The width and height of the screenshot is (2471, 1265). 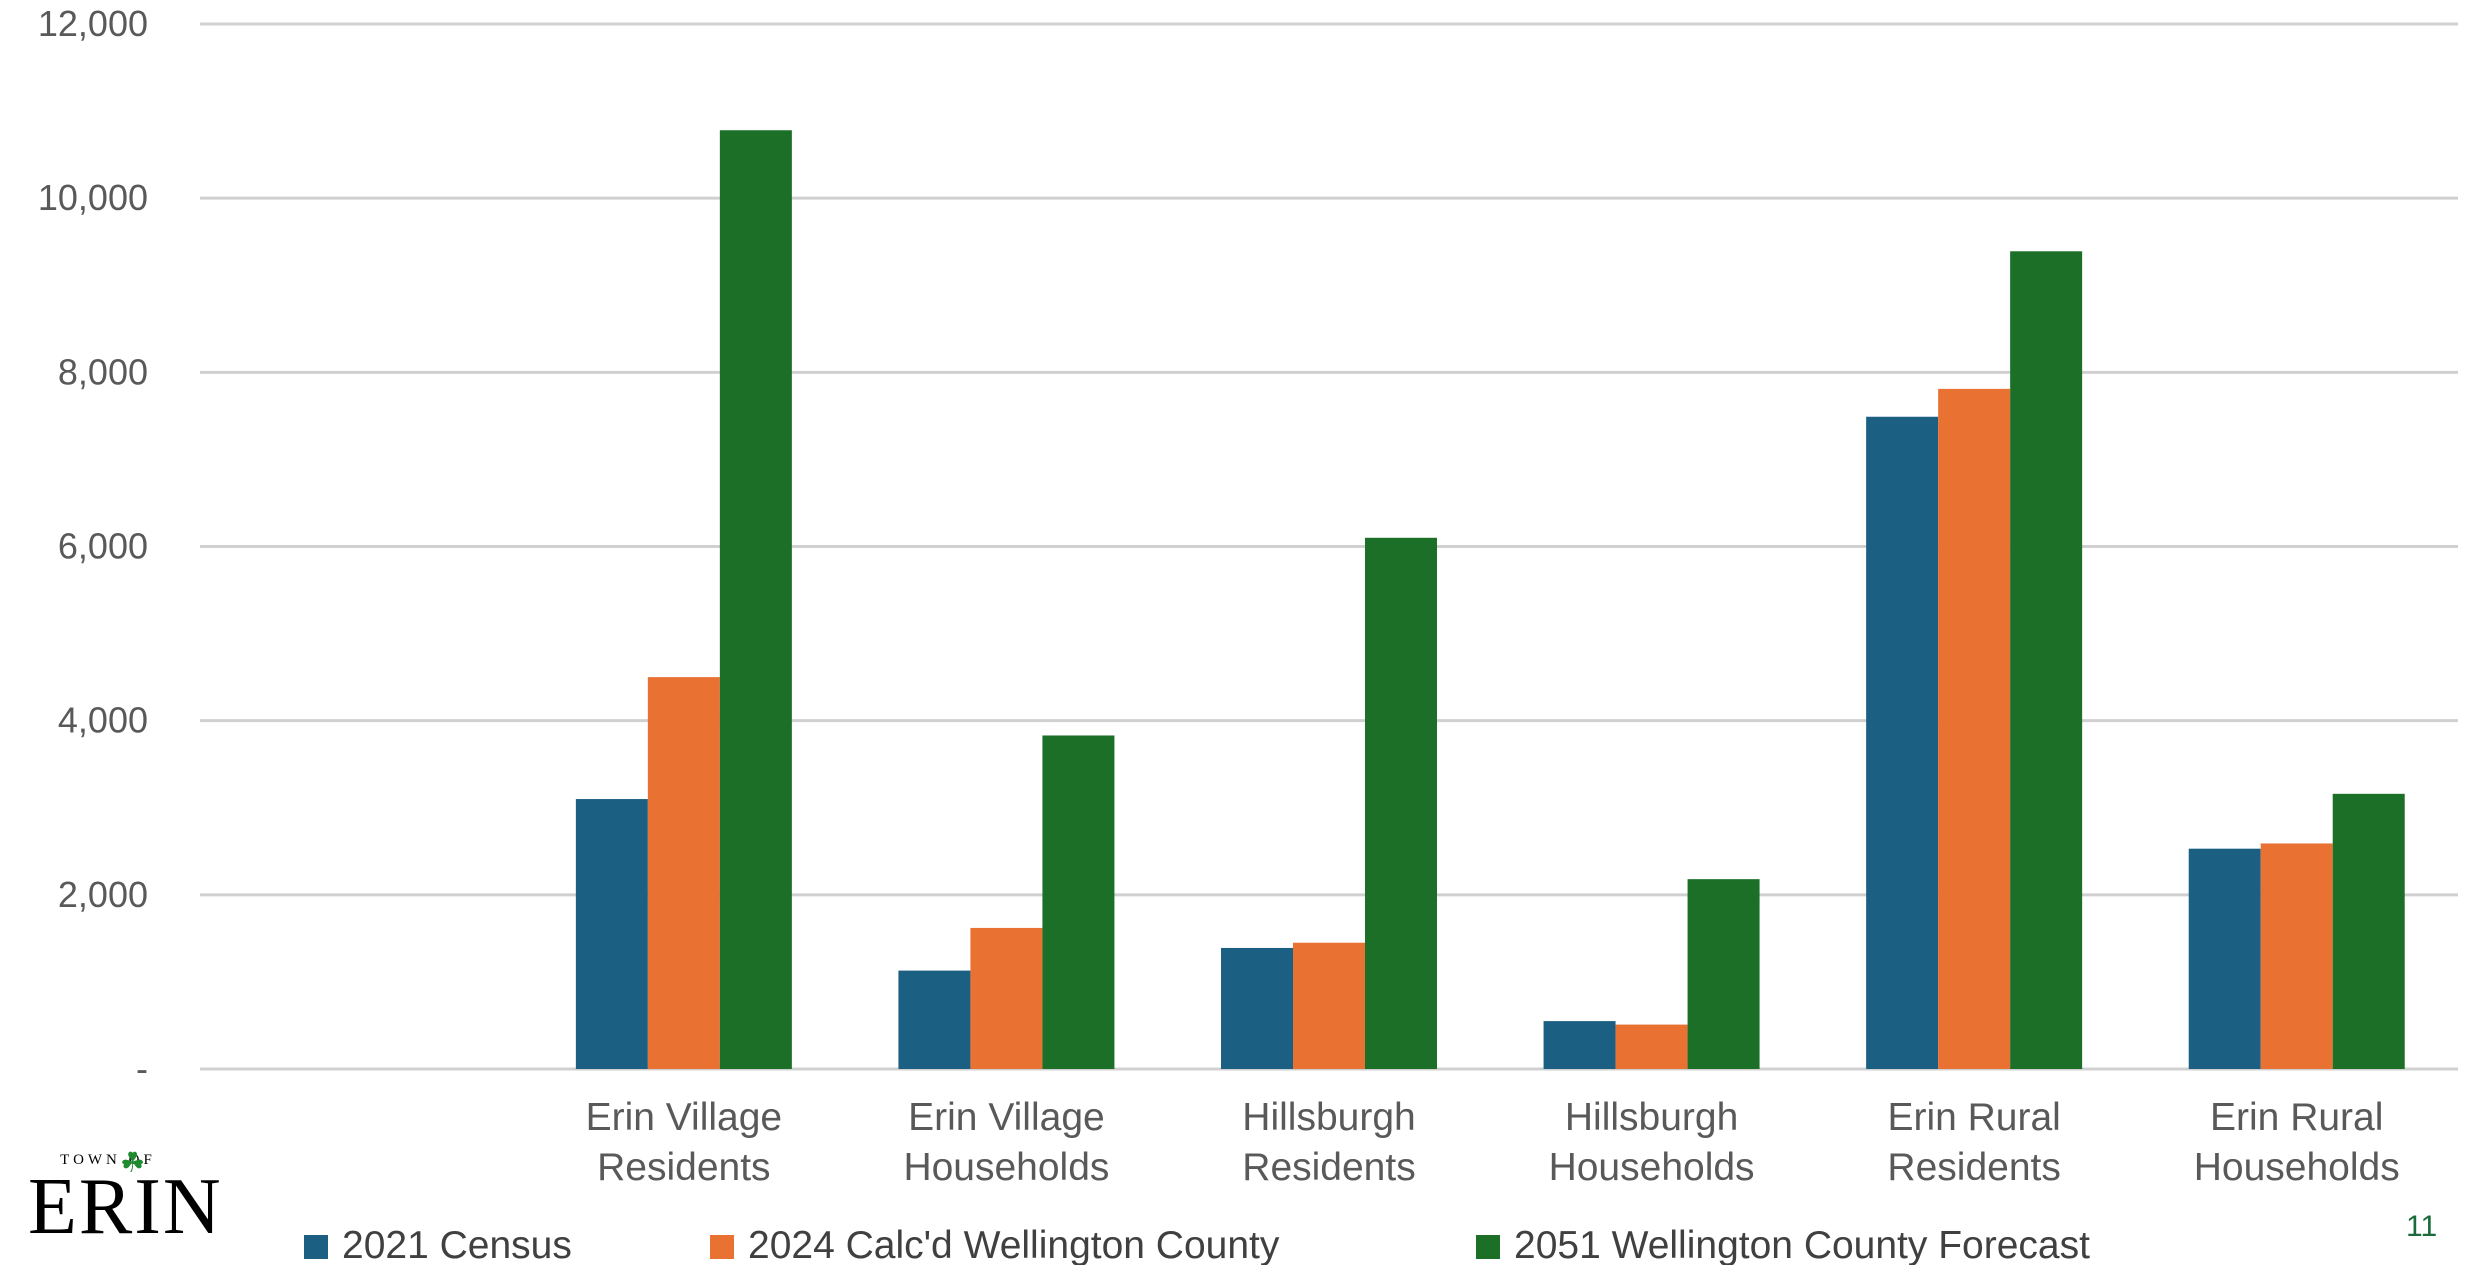 What do you see at coordinates (103, 720) in the screenshot?
I see `y-tick-label-2: 4,000` at bounding box center [103, 720].